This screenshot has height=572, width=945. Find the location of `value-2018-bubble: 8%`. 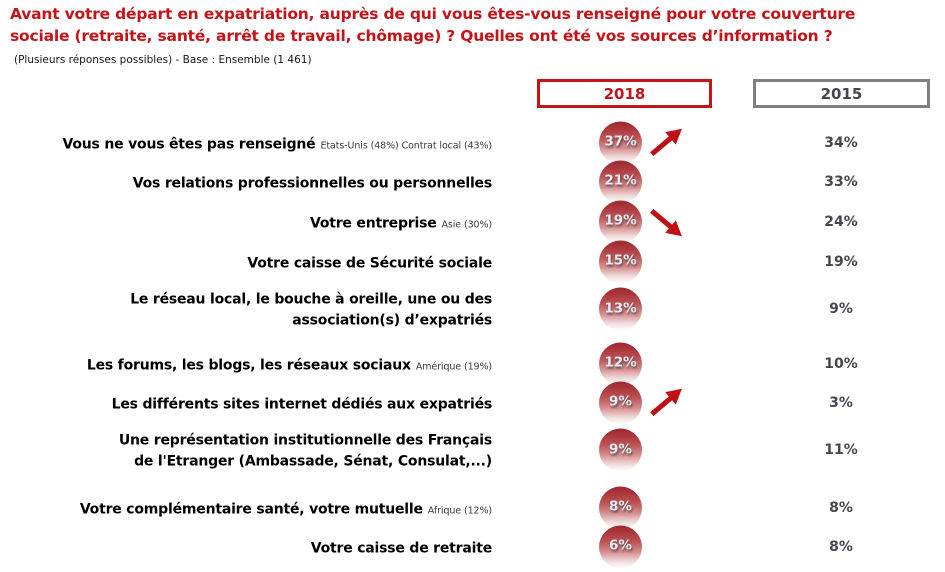

value-2018-bubble: 8% is located at coordinates (620, 507).